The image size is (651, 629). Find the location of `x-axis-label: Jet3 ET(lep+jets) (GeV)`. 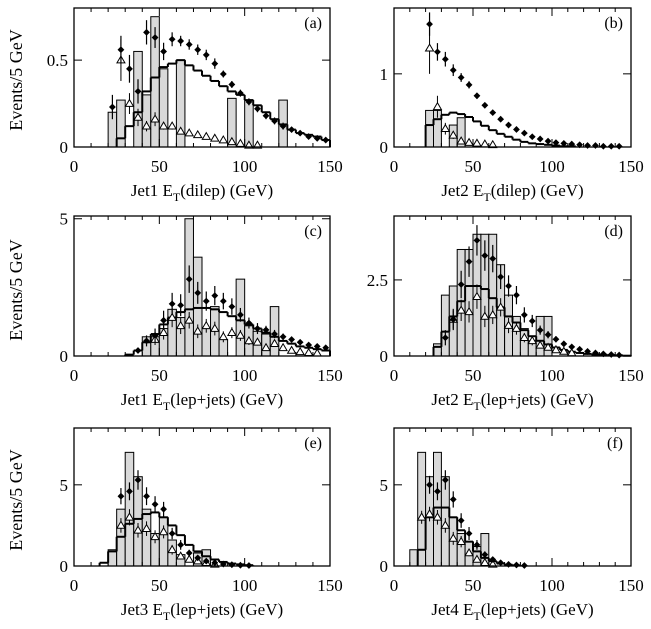

x-axis-label: Jet3 ET(lep+jets) (GeV) is located at coordinates (202, 611).